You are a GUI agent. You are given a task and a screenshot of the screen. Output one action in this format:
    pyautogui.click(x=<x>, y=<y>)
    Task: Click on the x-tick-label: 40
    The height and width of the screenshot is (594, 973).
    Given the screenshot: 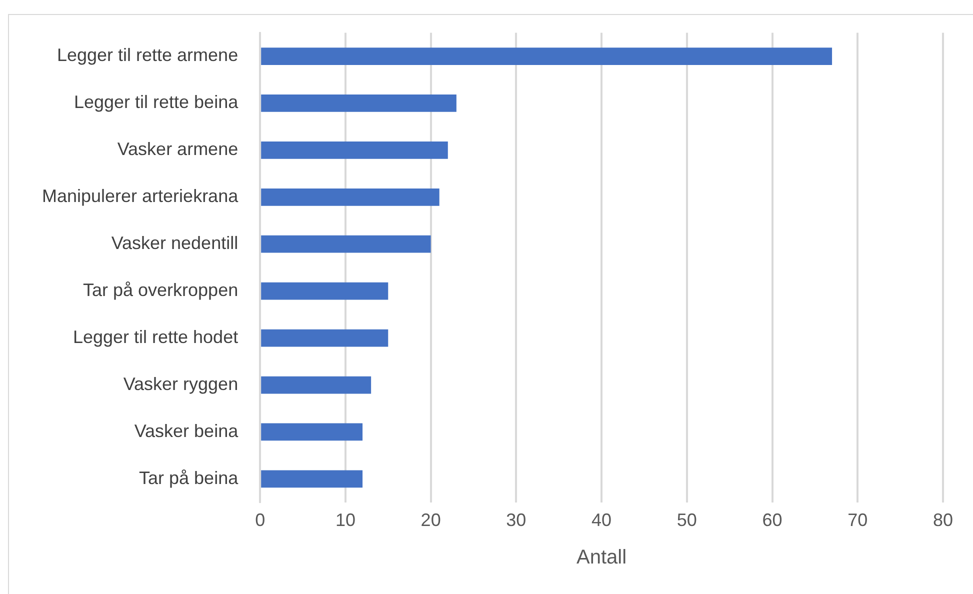 What is the action you would take?
    pyautogui.click(x=602, y=520)
    